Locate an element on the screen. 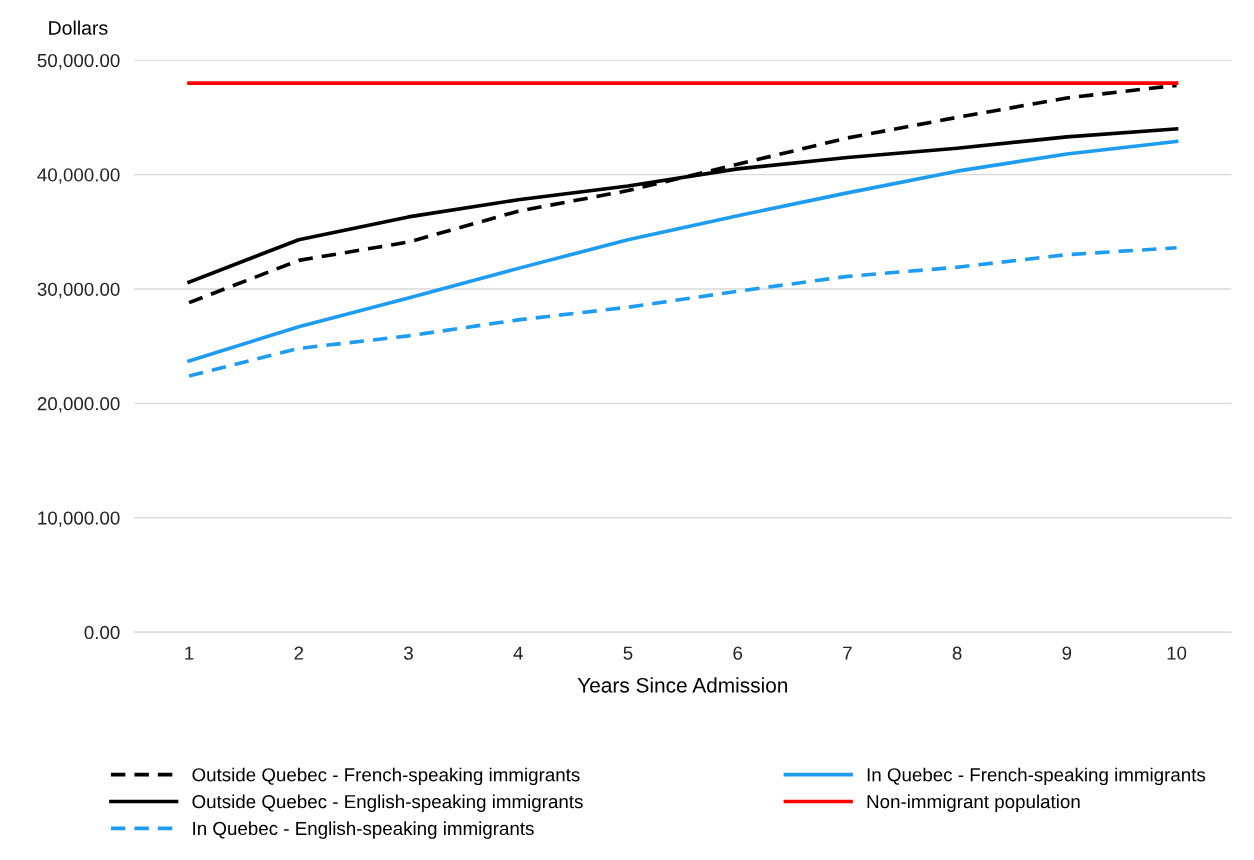 The width and height of the screenshot is (1254, 860). y-tick-label: 30,000.00 is located at coordinates (78, 290).